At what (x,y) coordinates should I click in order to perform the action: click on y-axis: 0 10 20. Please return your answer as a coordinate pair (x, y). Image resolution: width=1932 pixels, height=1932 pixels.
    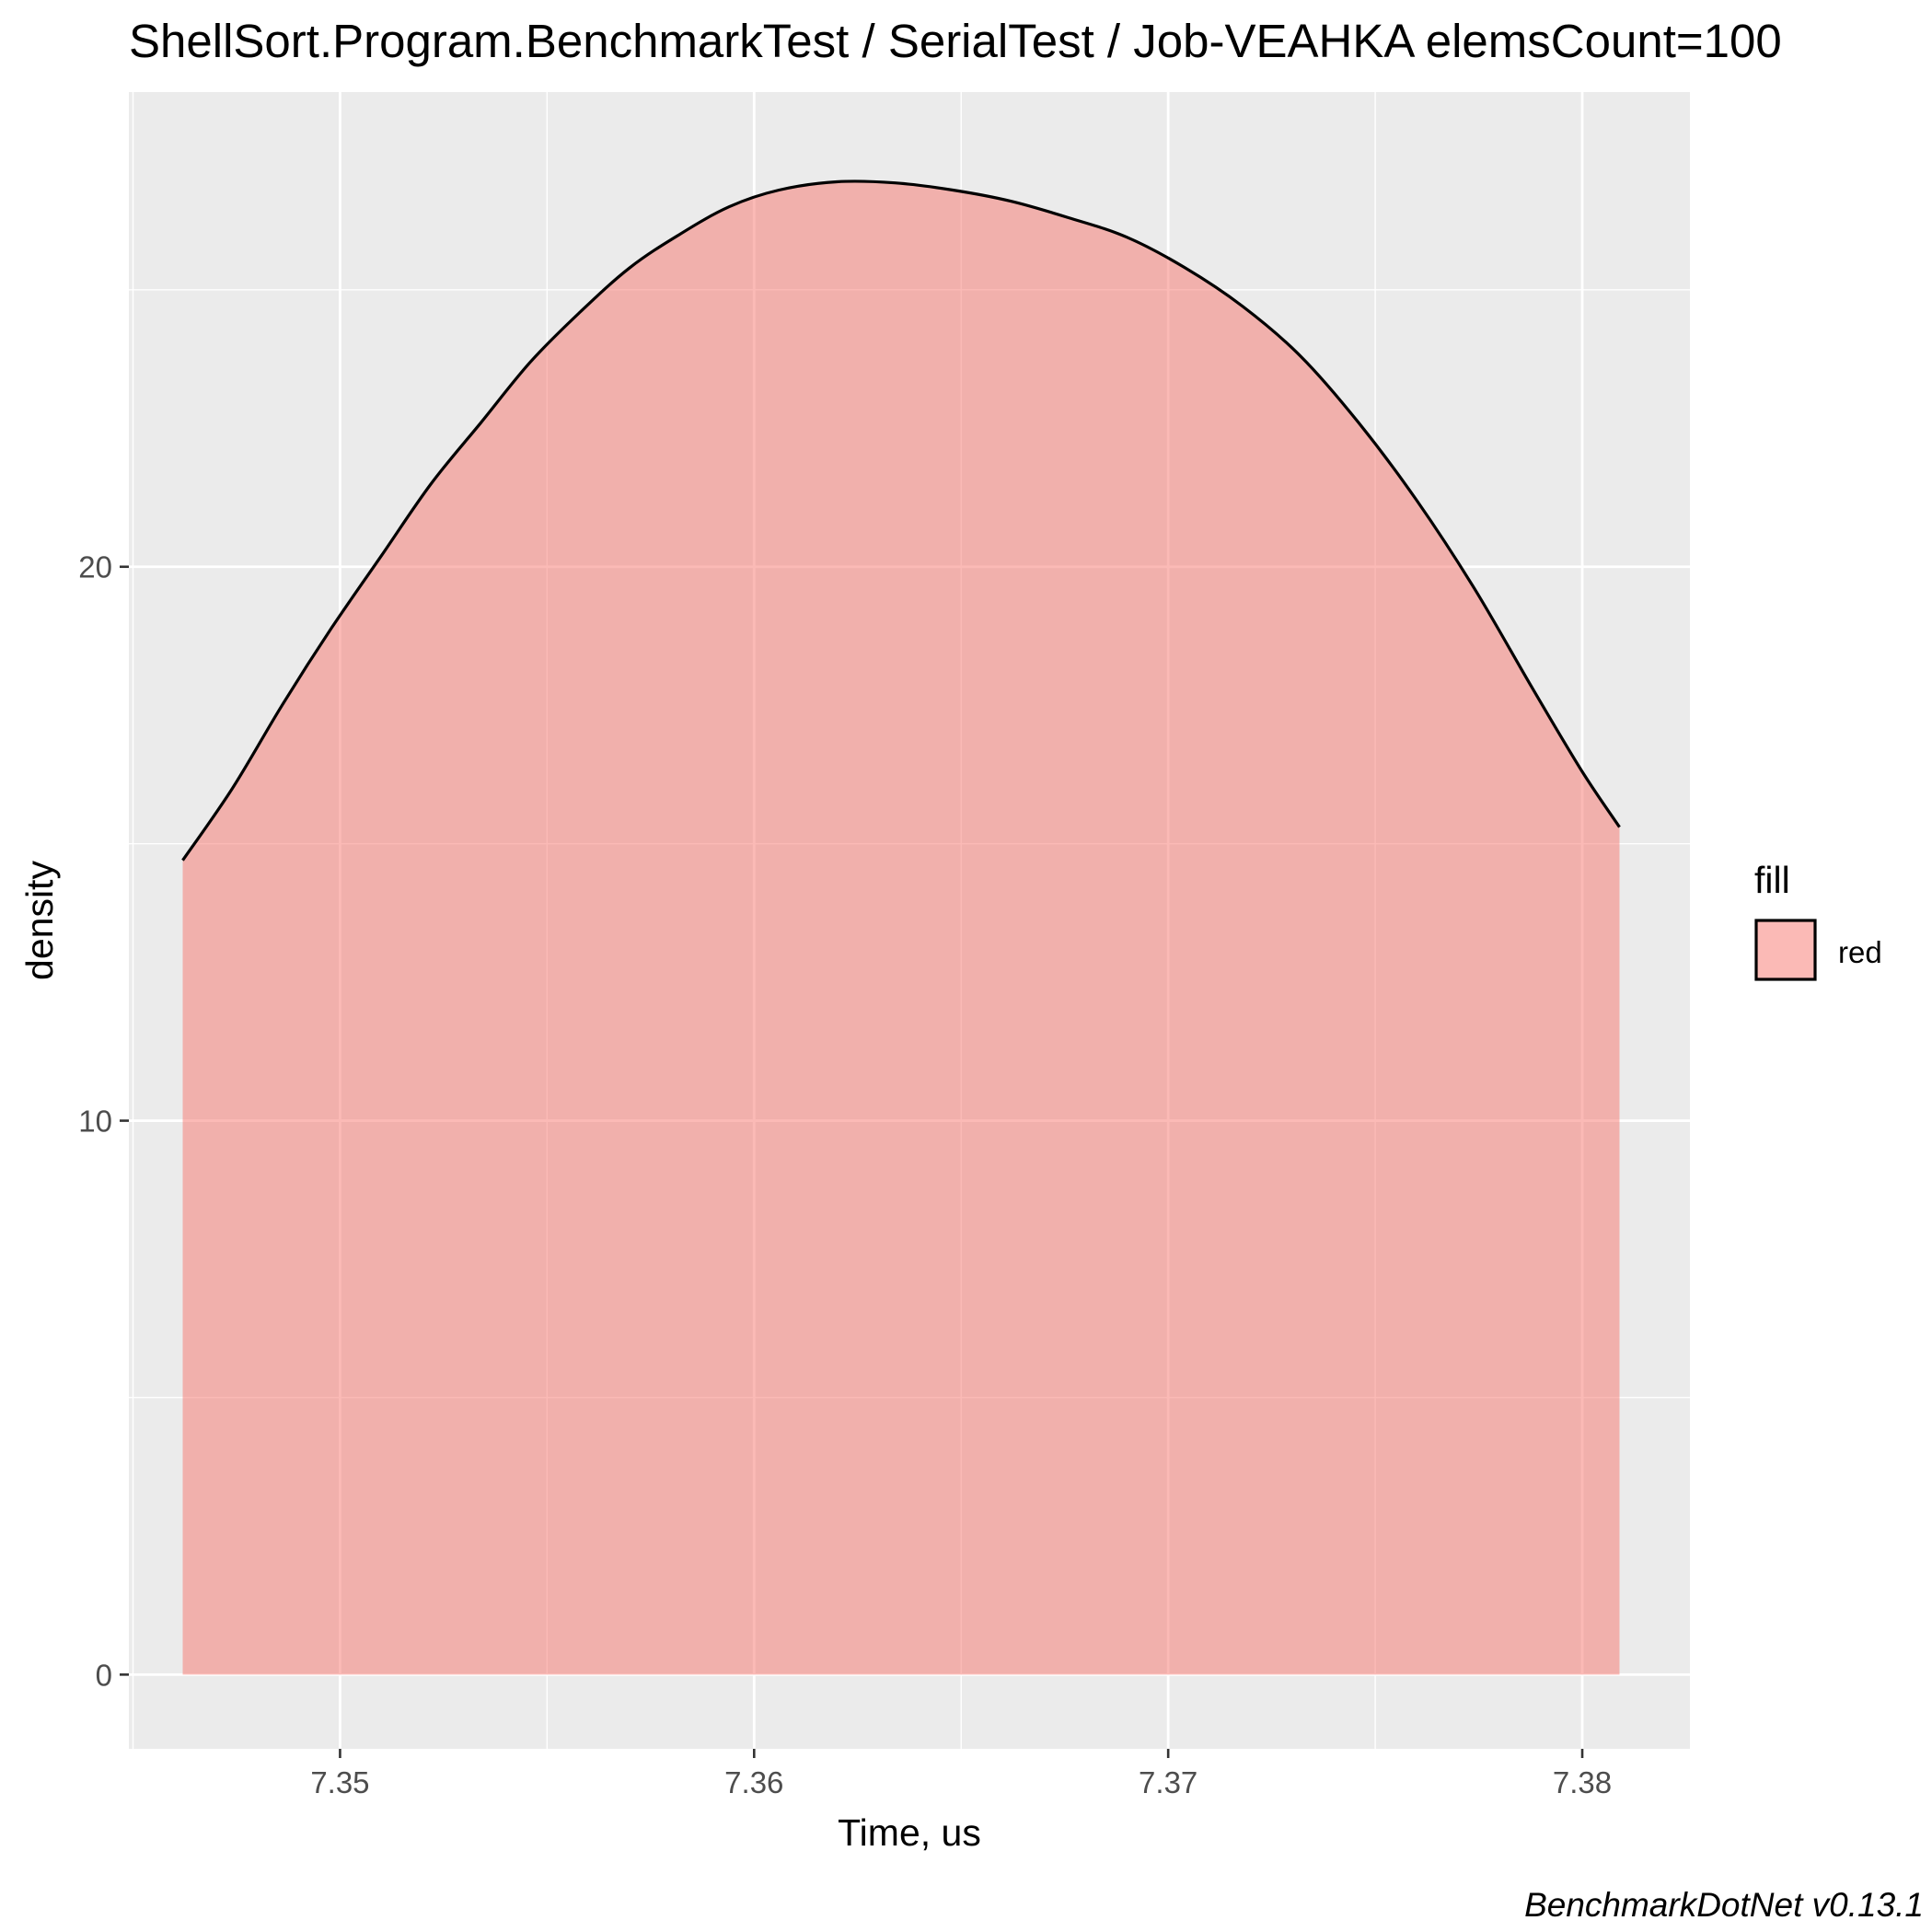
    Looking at the image, I should click on (104, 1121).